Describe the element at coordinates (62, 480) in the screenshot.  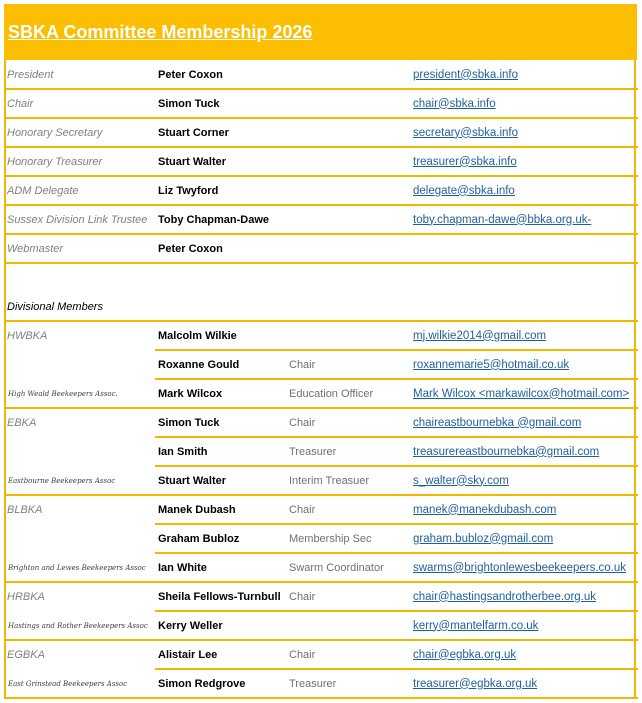
I see `division-name: Eastbourne Beekeepers Assoc` at that location.